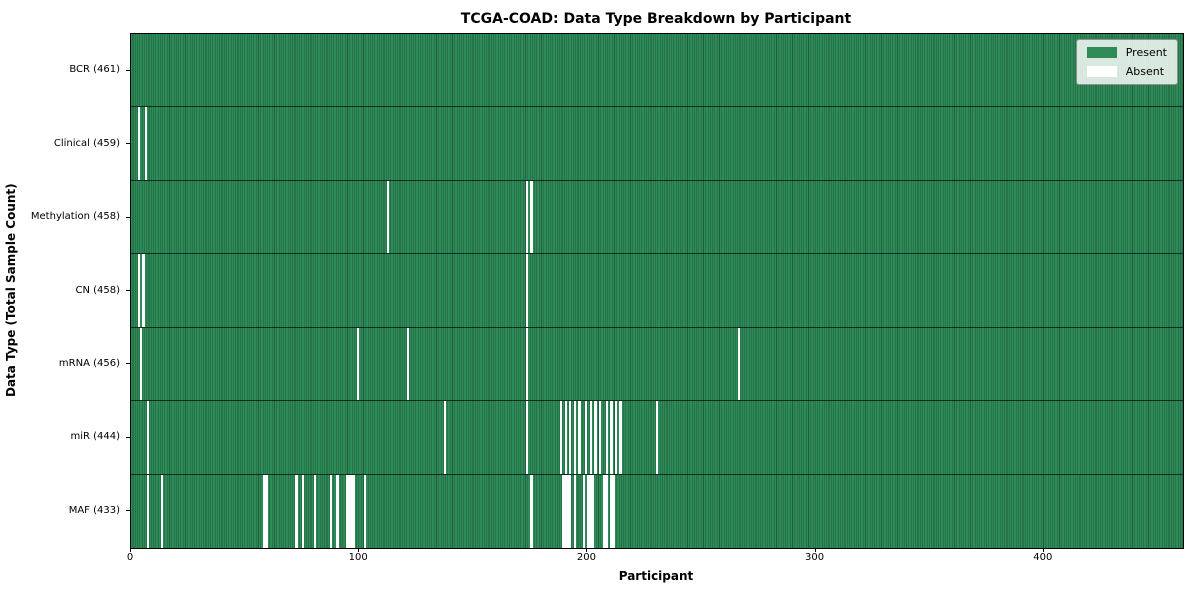 Image resolution: width=1200 pixels, height=600 pixels. What do you see at coordinates (130, 557) in the screenshot?
I see `x-tick-label: 0` at bounding box center [130, 557].